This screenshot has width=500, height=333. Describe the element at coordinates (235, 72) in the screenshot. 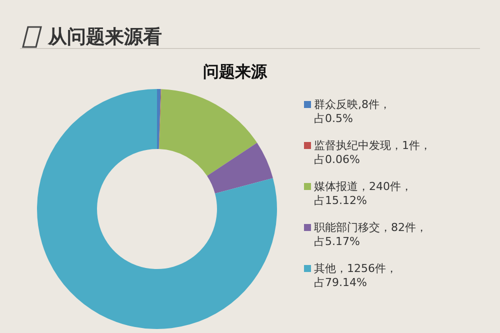

I see `chart-subtitle: 问题来源` at that location.